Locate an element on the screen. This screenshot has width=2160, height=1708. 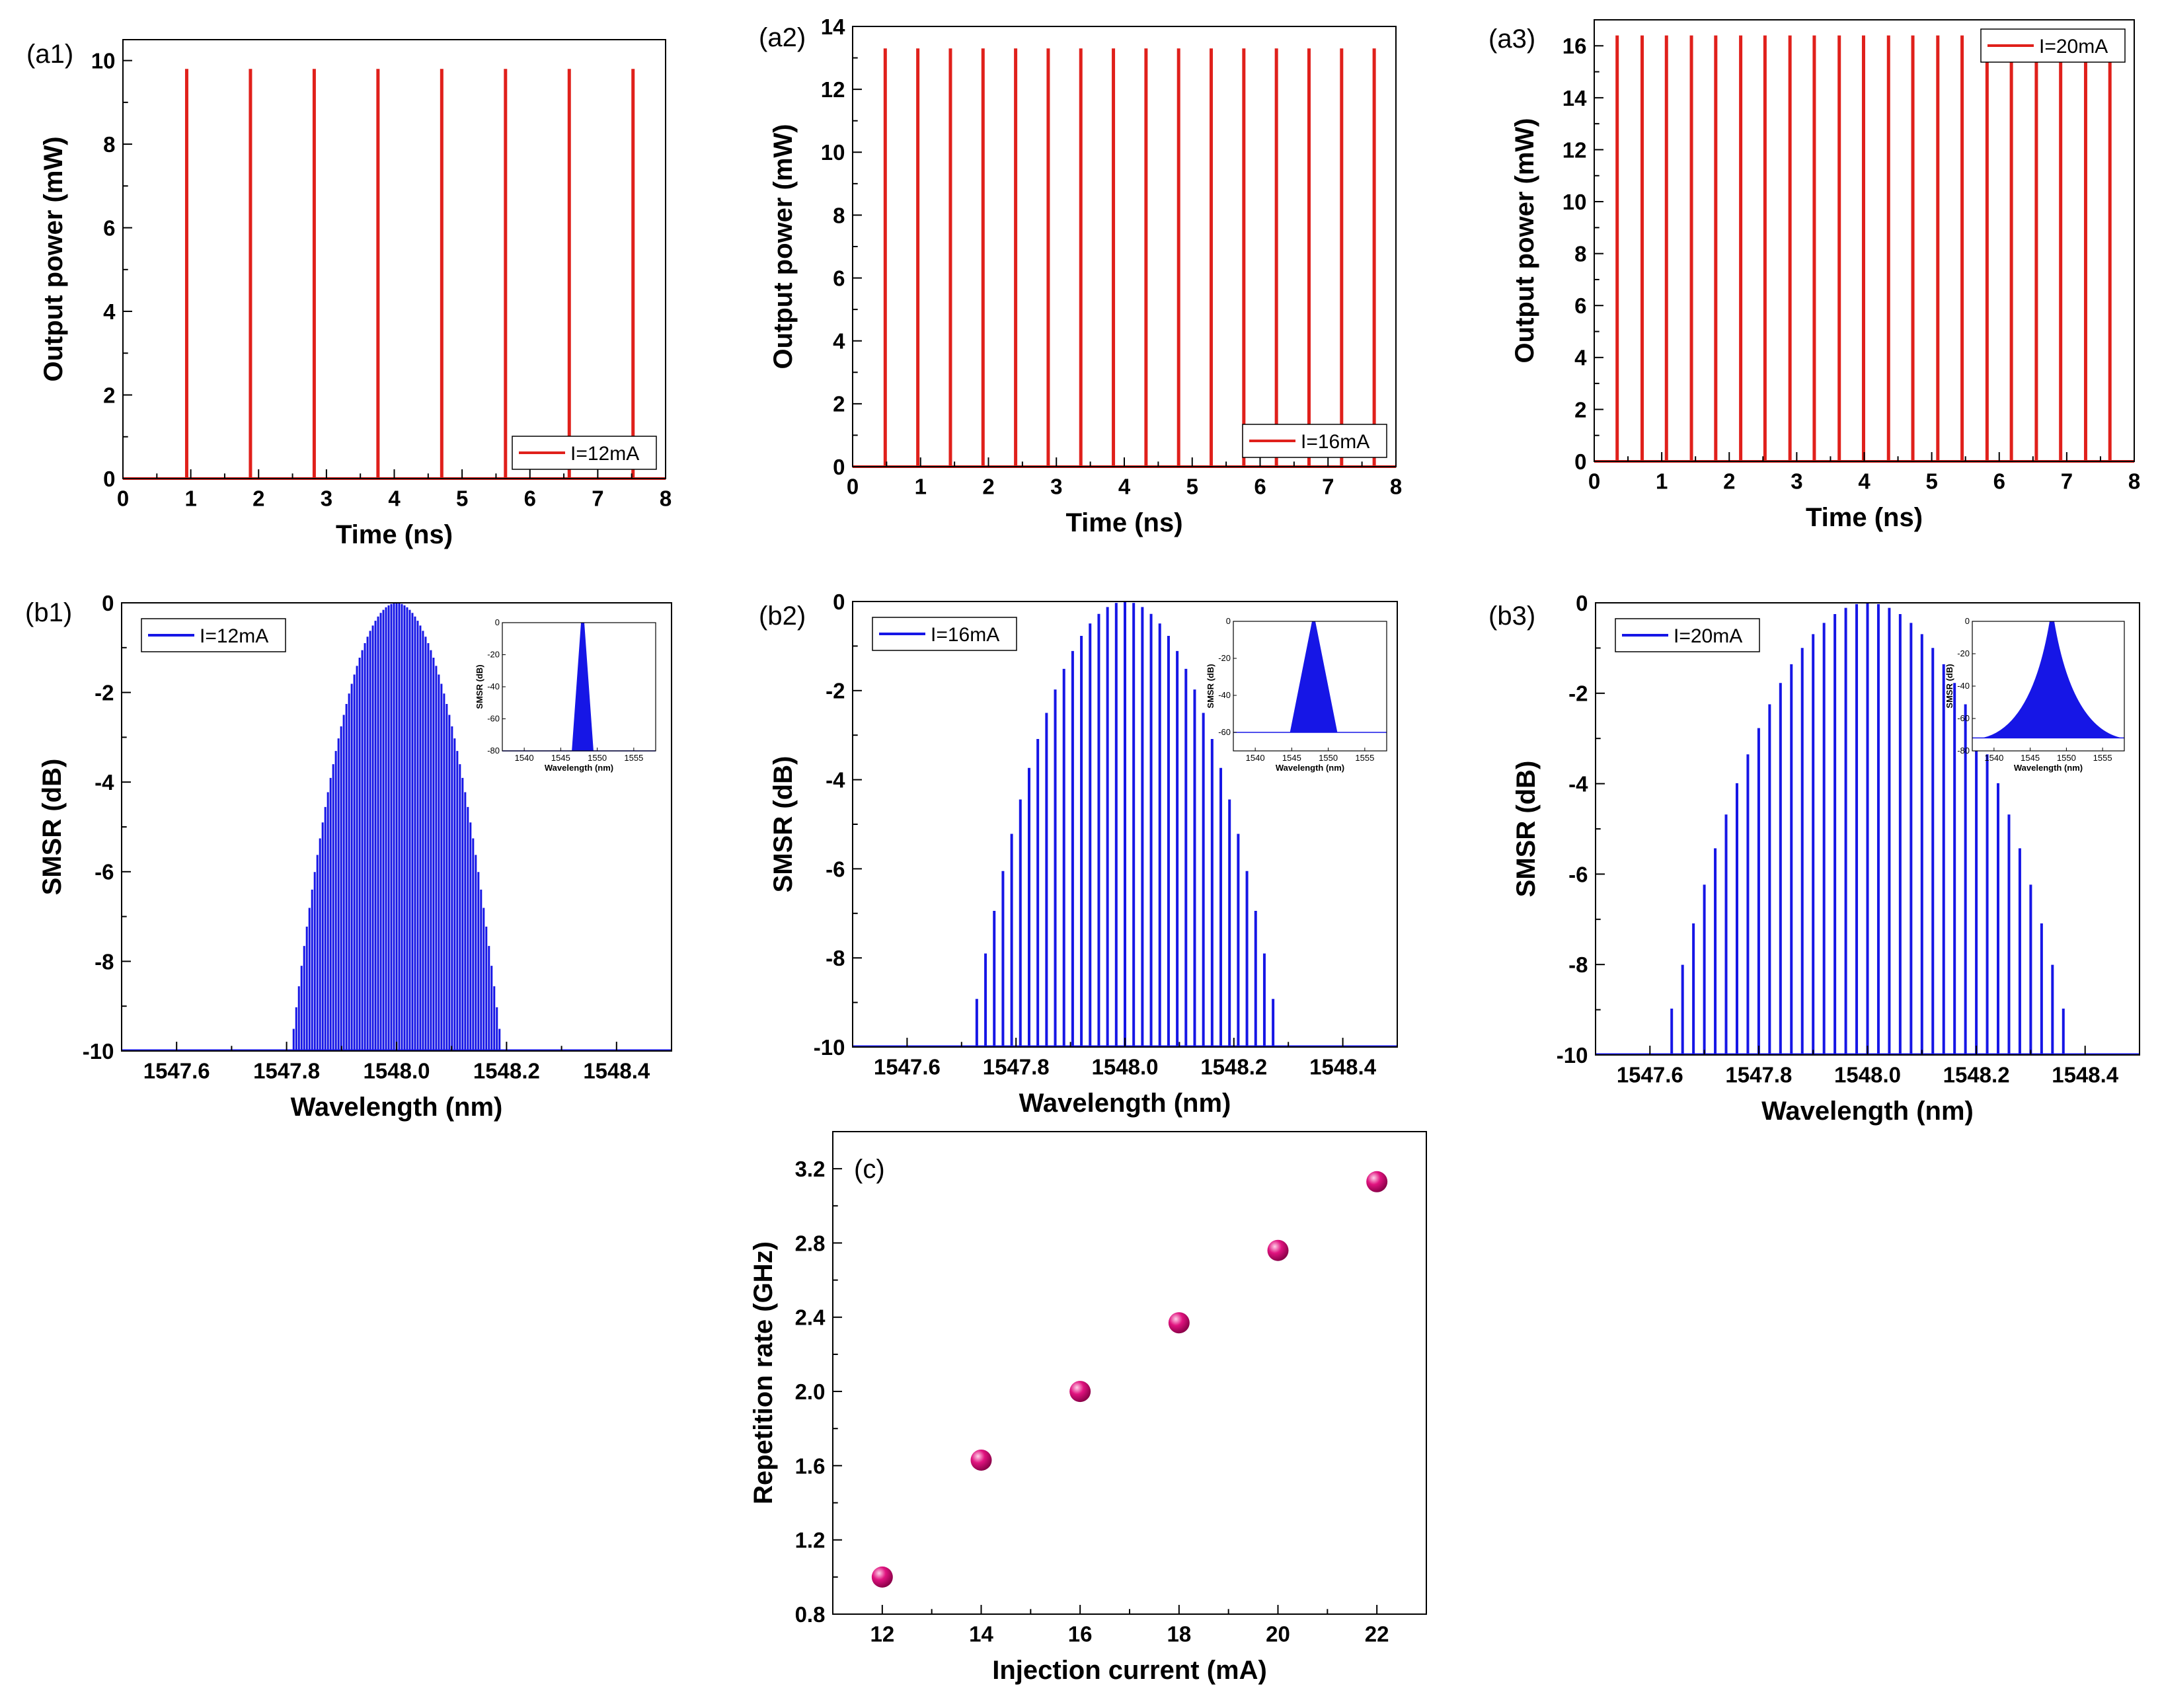
y-tick-label: 1.6 is located at coordinates (811, 1466).